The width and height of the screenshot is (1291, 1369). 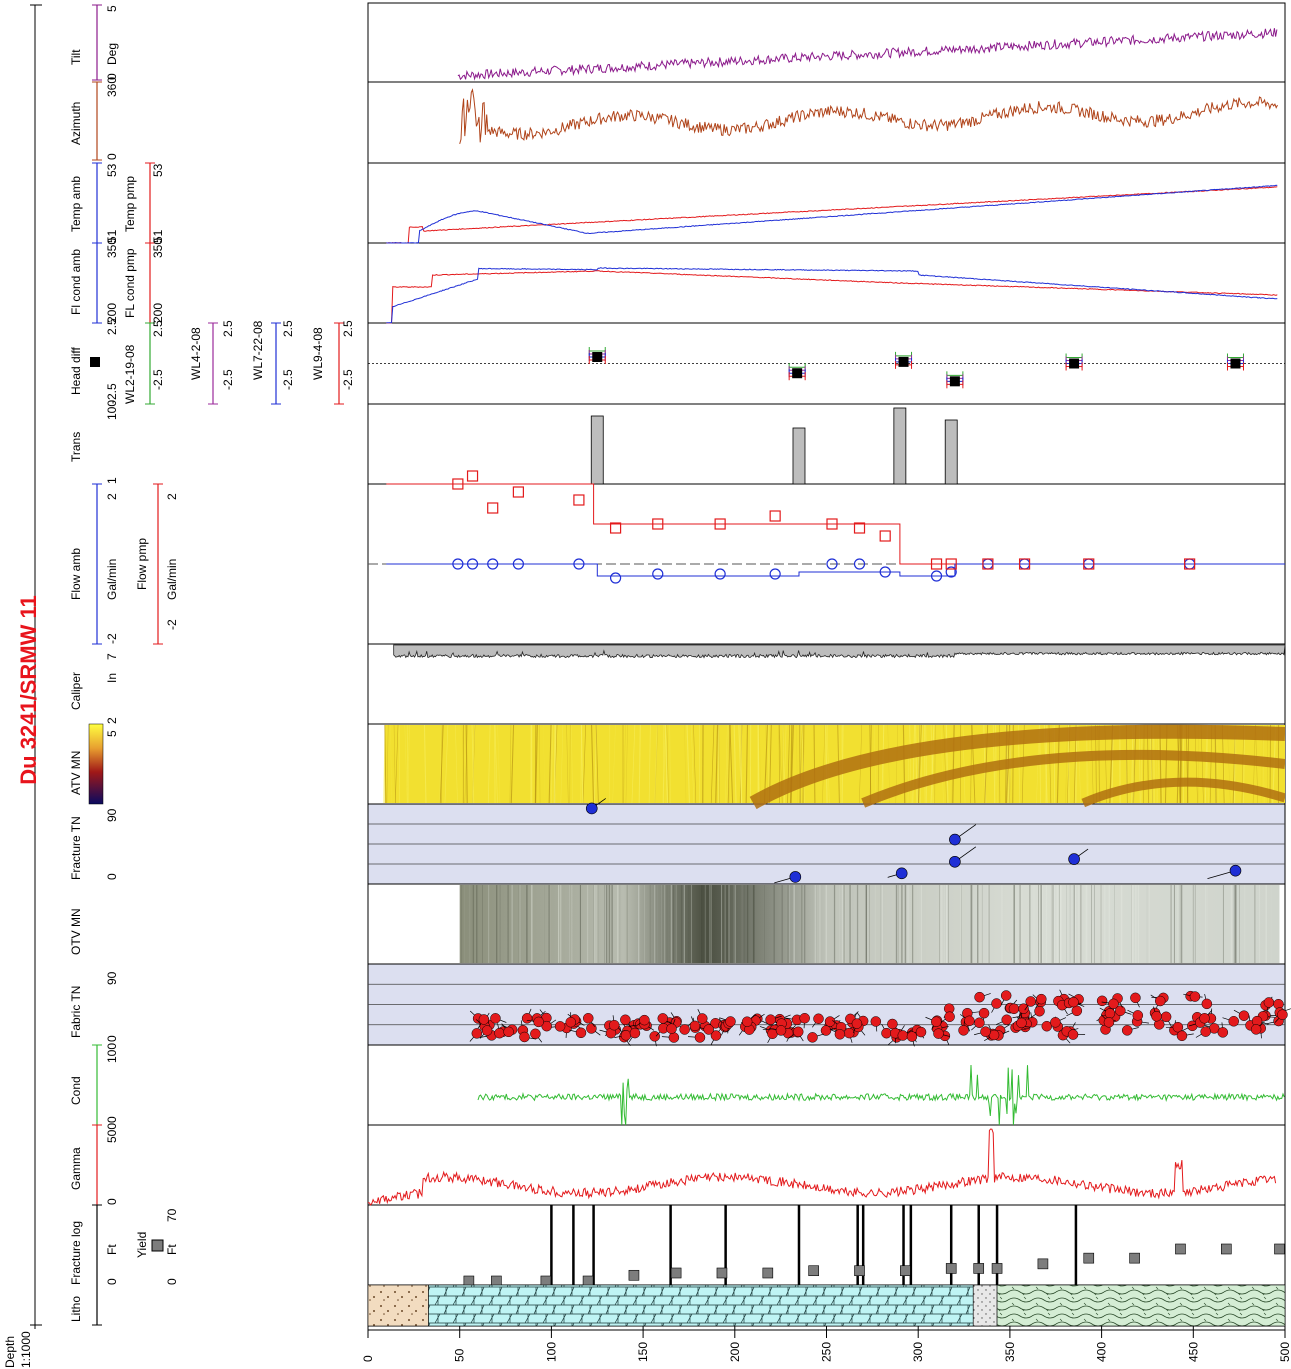 What do you see at coordinates (112, 156) in the screenshot?
I see `azimuth-min: 0` at bounding box center [112, 156].